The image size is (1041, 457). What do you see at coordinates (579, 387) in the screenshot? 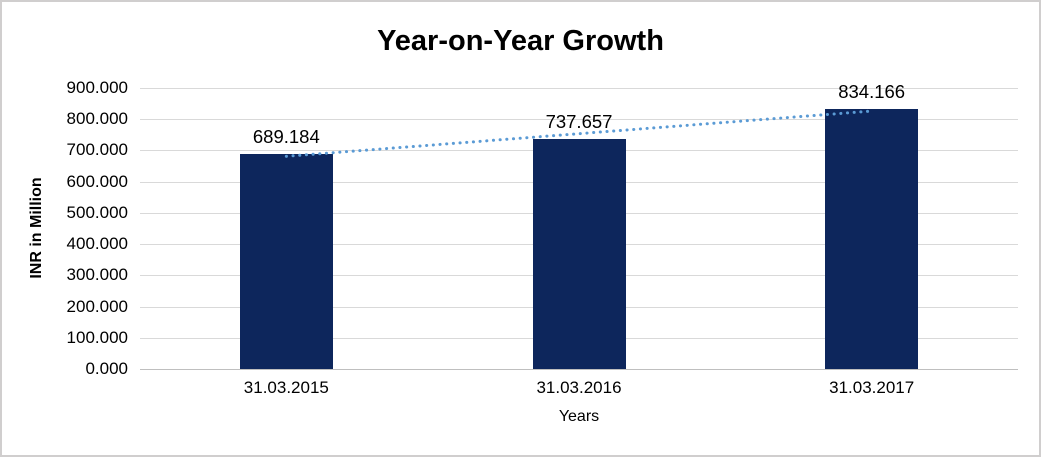
I see `x-tick-label: 31.03.2016` at bounding box center [579, 387].